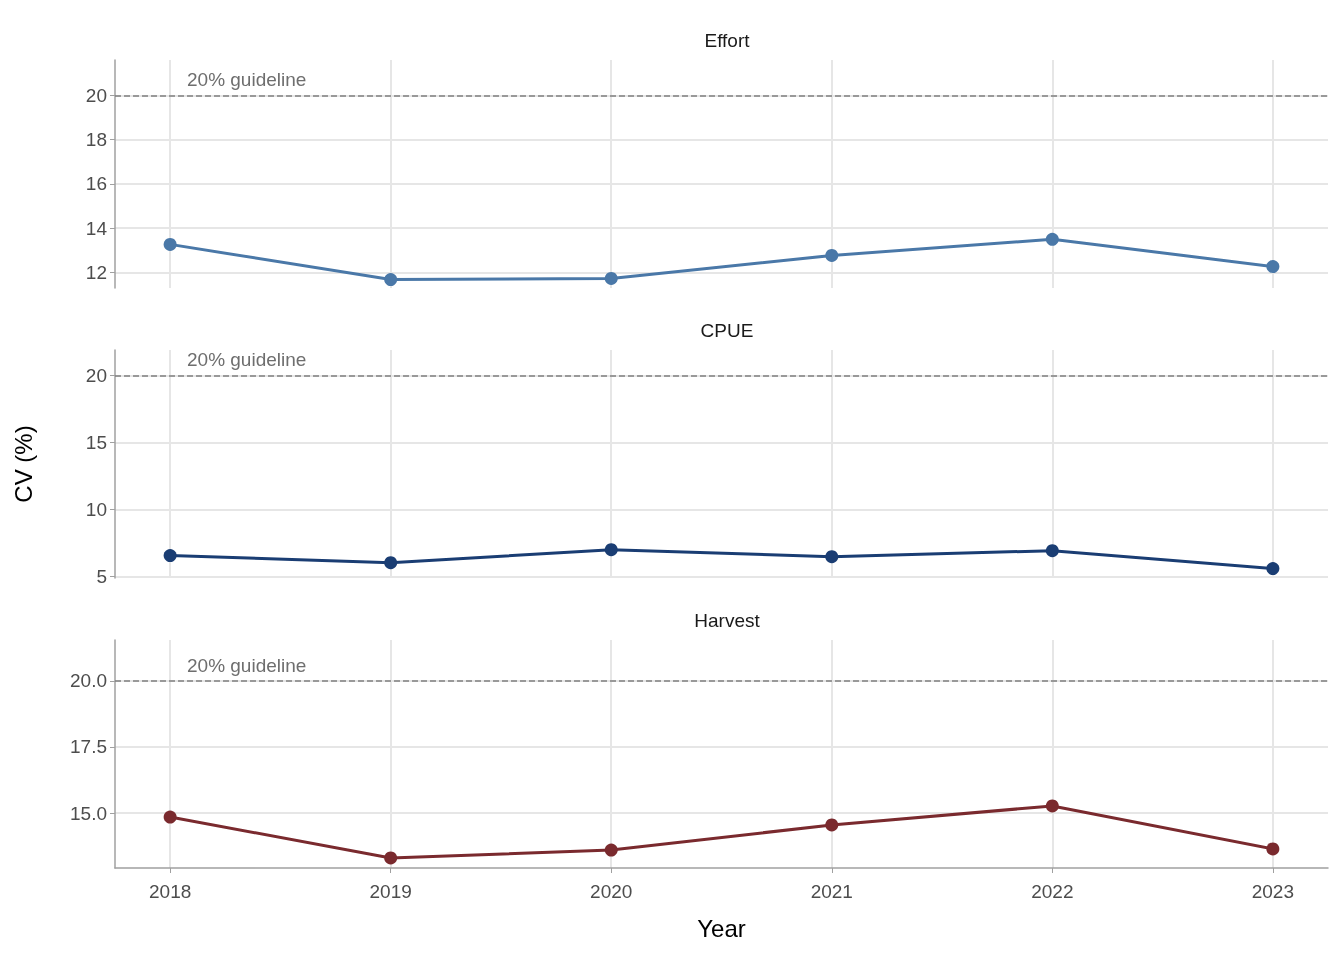 The width and height of the screenshot is (1344, 960). What do you see at coordinates (88, 681) in the screenshot?
I see `y-tick-label: 20.0` at bounding box center [88, 681].